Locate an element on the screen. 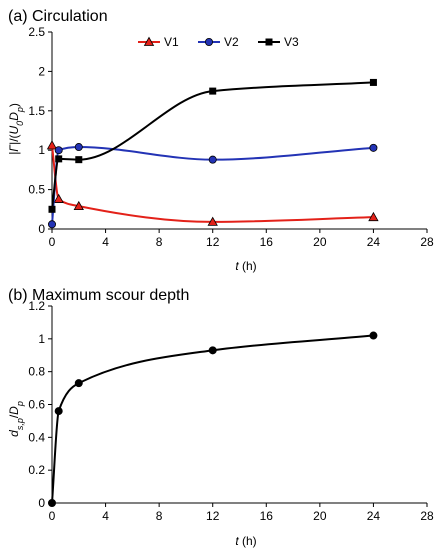 This screenshot has width=438, height=550. chart-b-y-label: ds,p/Dp is located at coordinates (16, 419).